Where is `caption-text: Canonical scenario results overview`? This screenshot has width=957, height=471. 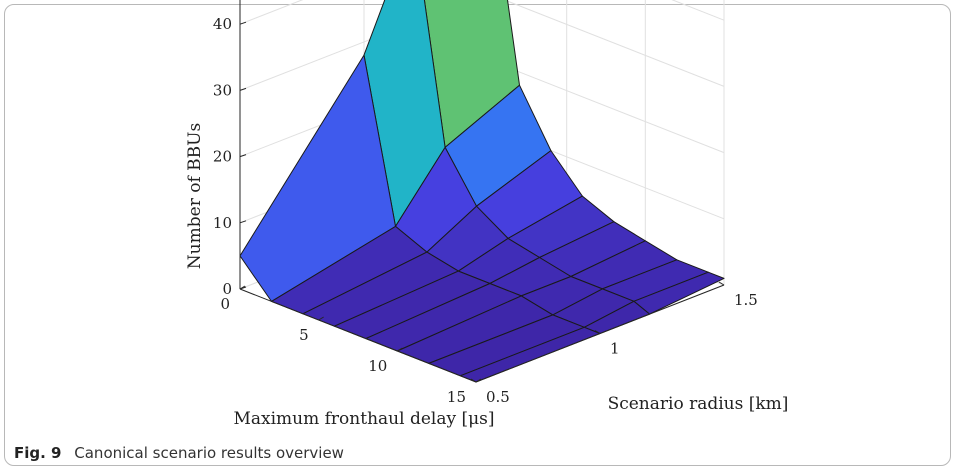 caption-text: Canonical scenario results overview is located at coordinates (209, 453).